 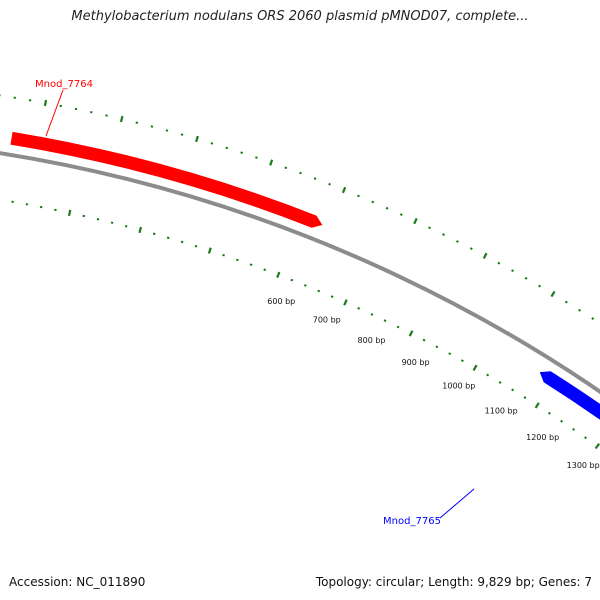 What do you see at coordinates (501, 410) in the screenshot?
I see `bp-tick-label: 1100 bp` at bounding box center [501, 410].